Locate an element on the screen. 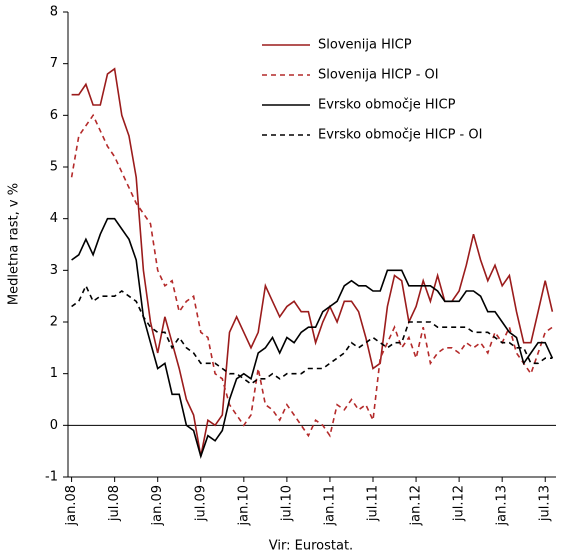  y-tick-label: 7 is located at coordinates (54, 63).